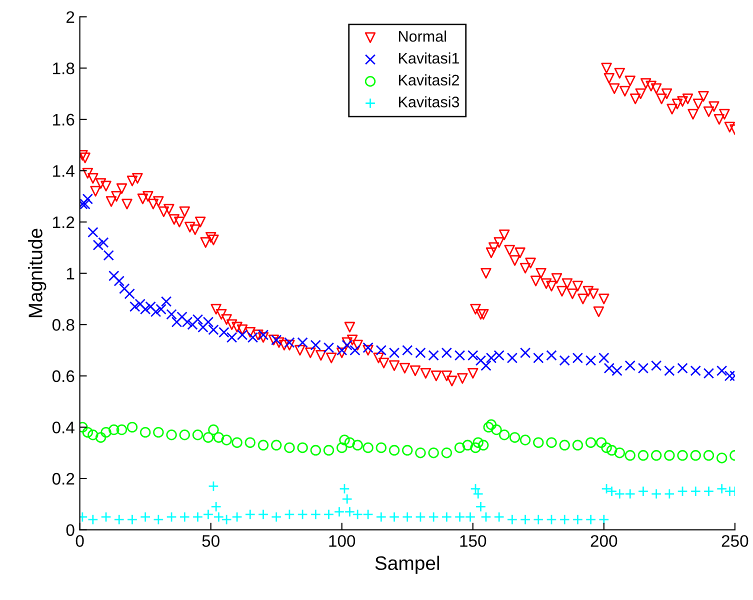 This screenshot has width=753, height=600. Describe the element at coordinates (63, 222) in the screenshot. I see `y-tick-label: 1.2` at that location.